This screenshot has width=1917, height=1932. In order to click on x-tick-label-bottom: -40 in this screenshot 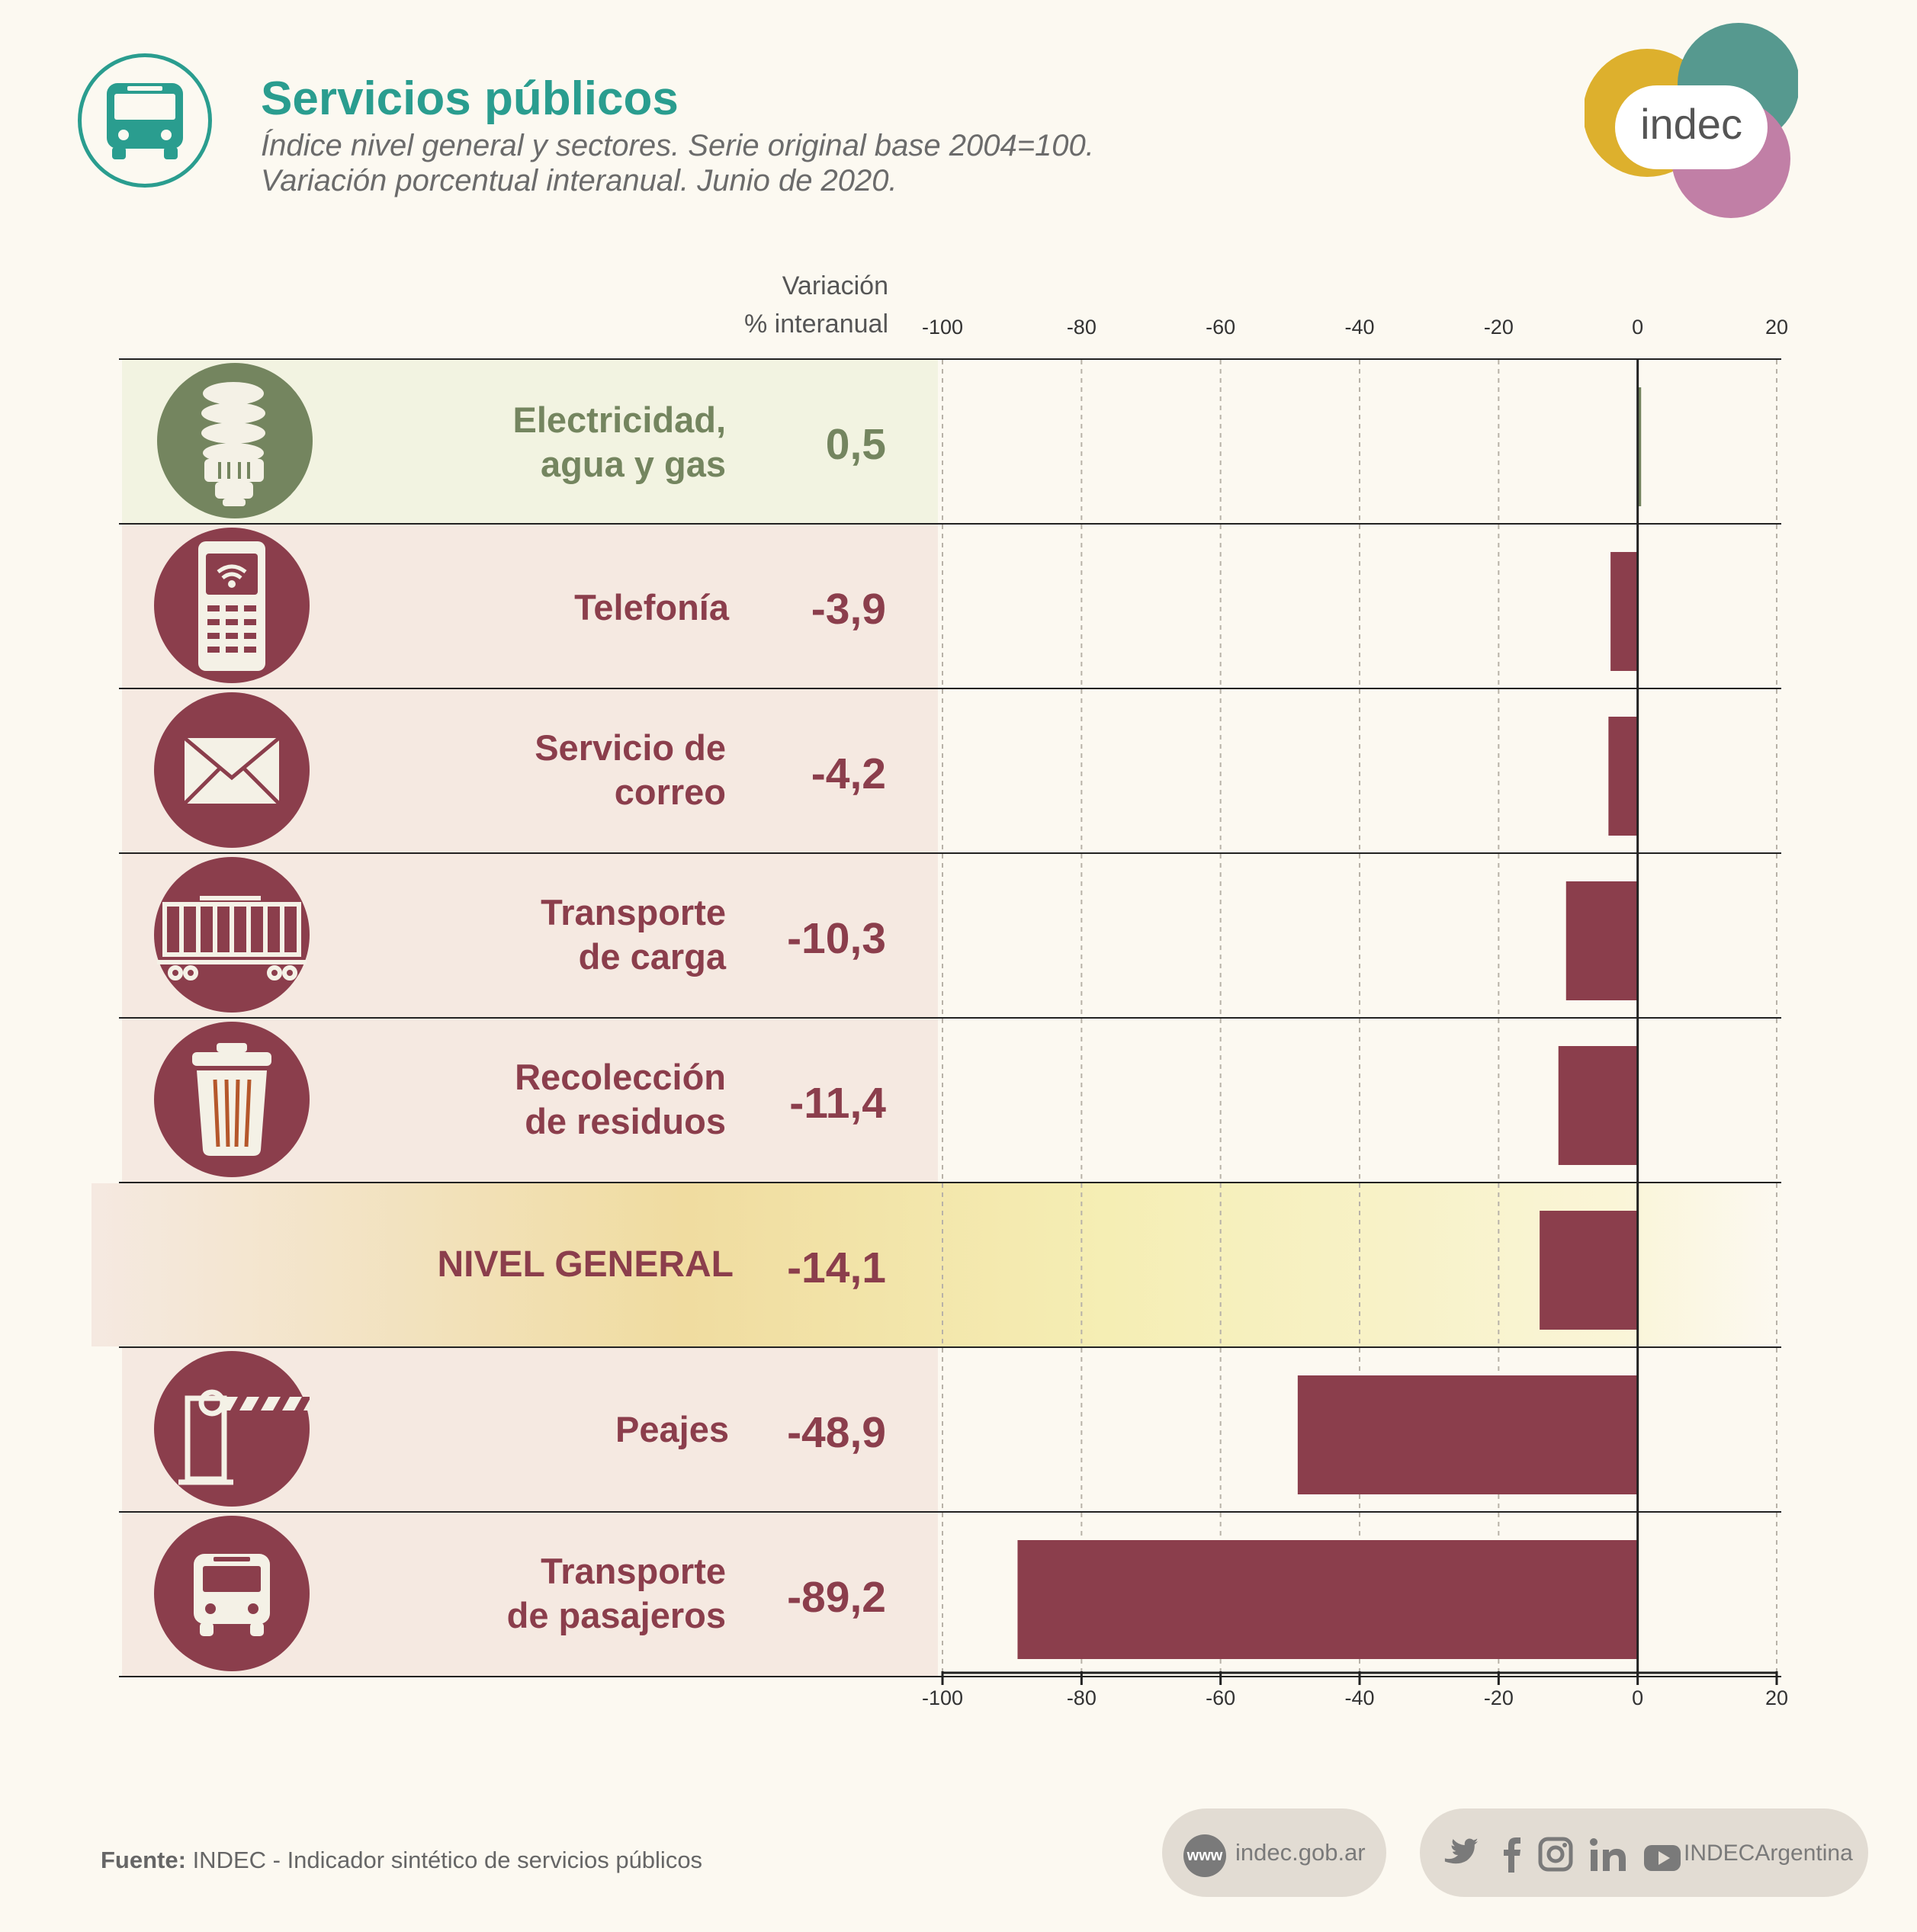, I will do `click(1359, 1698)`.